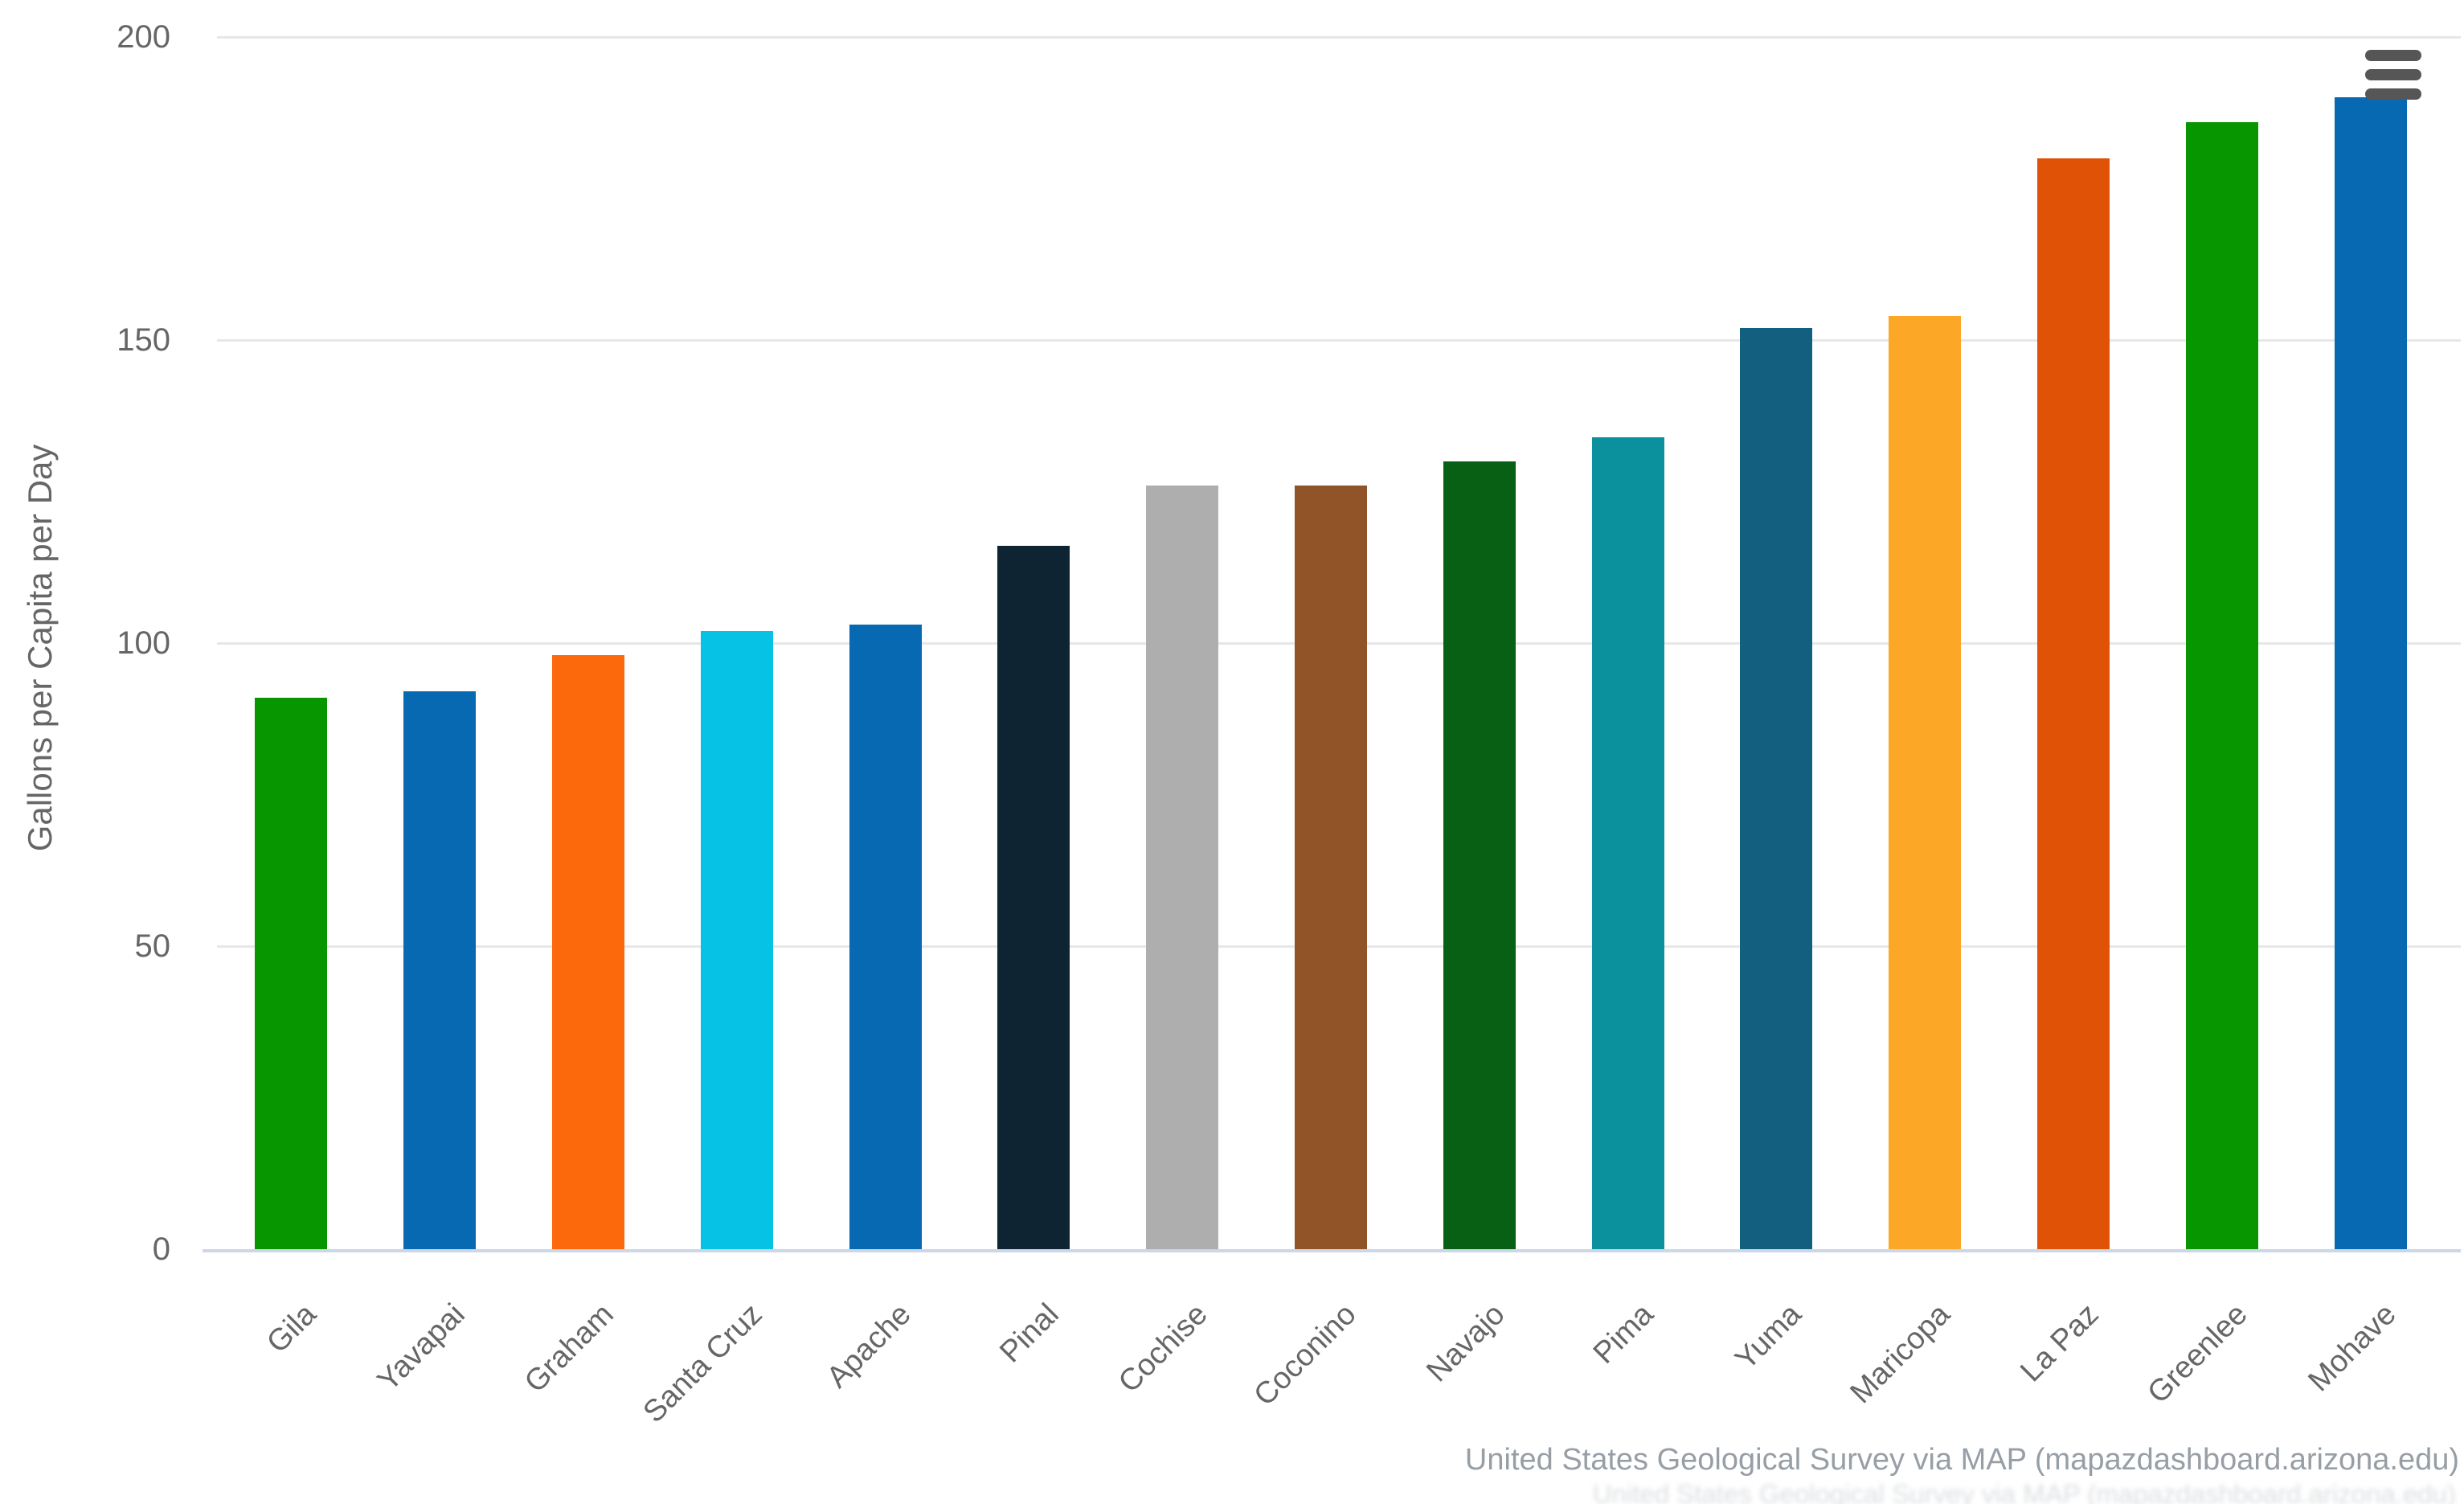 The width and height of the screenshot is (2464, 1504). What do you see at coordinates (1331, 867) in the screenshot?
I see `bar-coconino` at bounding box center [1331, 867].